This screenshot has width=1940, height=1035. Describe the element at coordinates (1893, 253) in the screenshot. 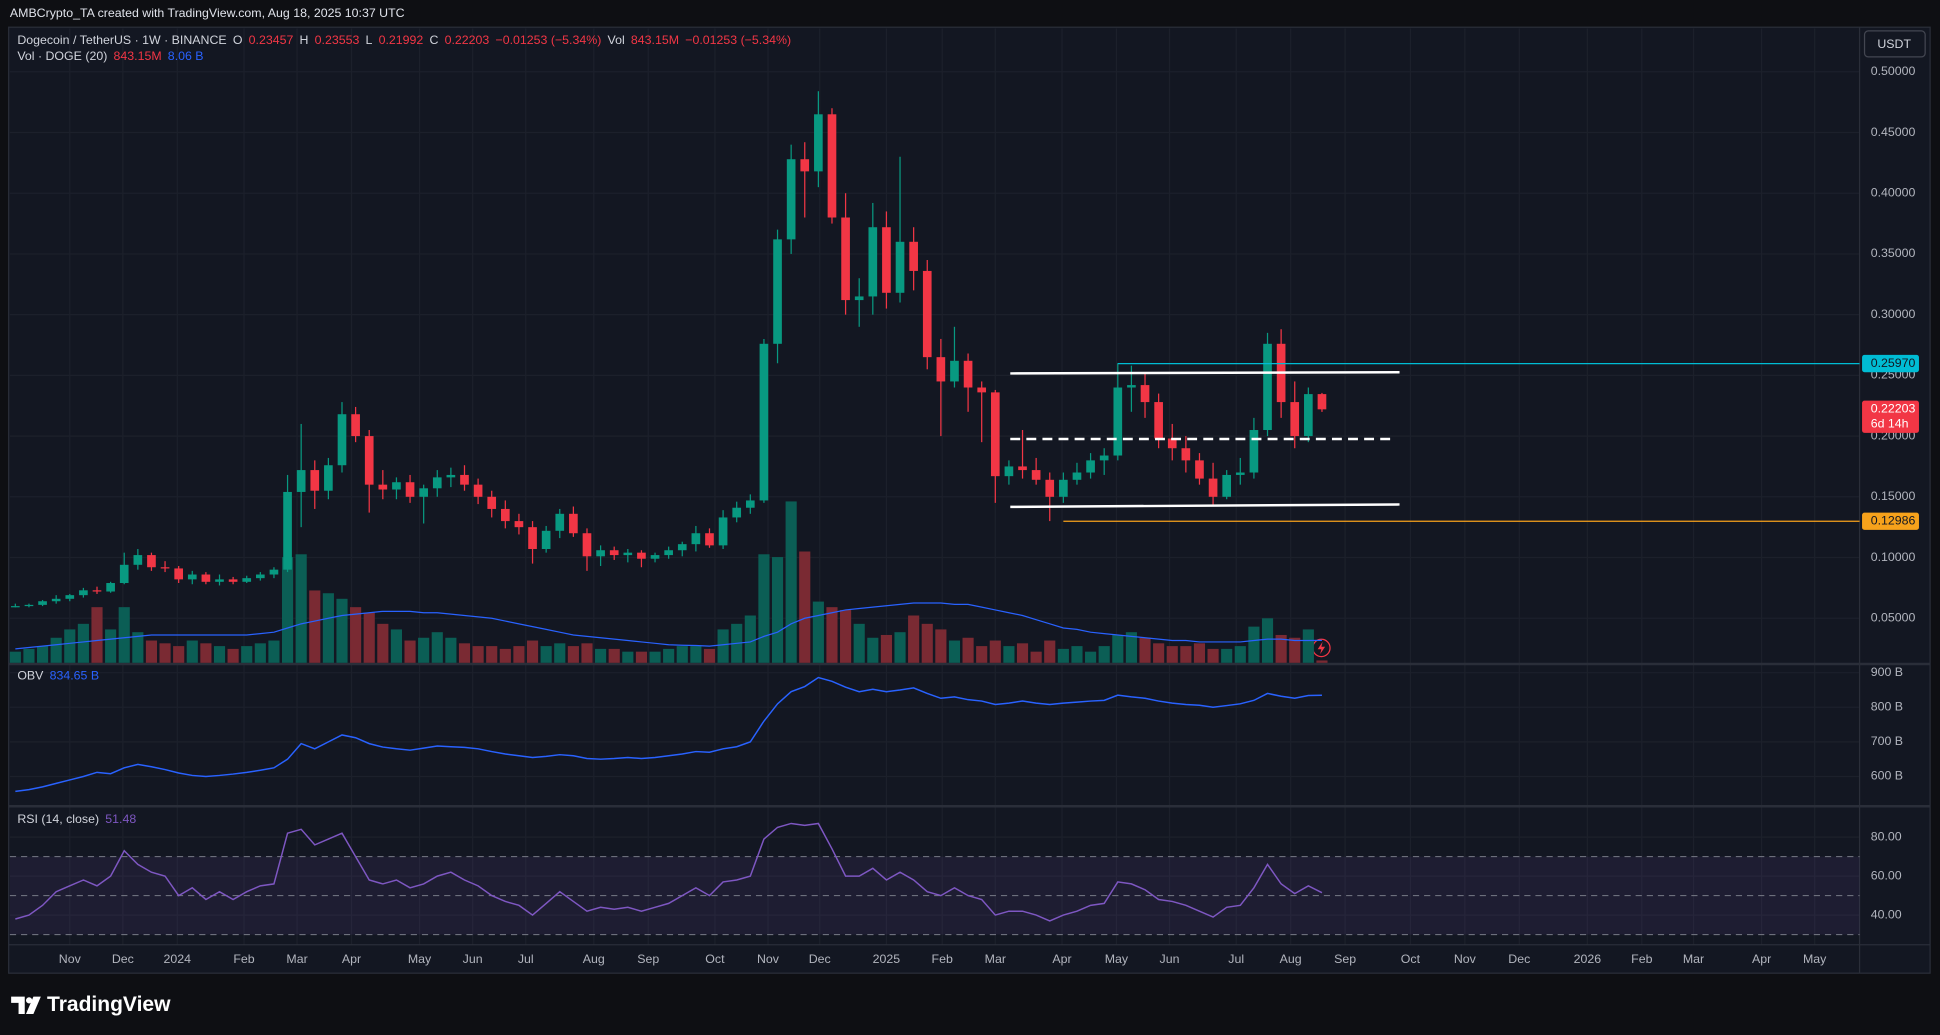

I see `y-tick-label: 0.35000` at that location.